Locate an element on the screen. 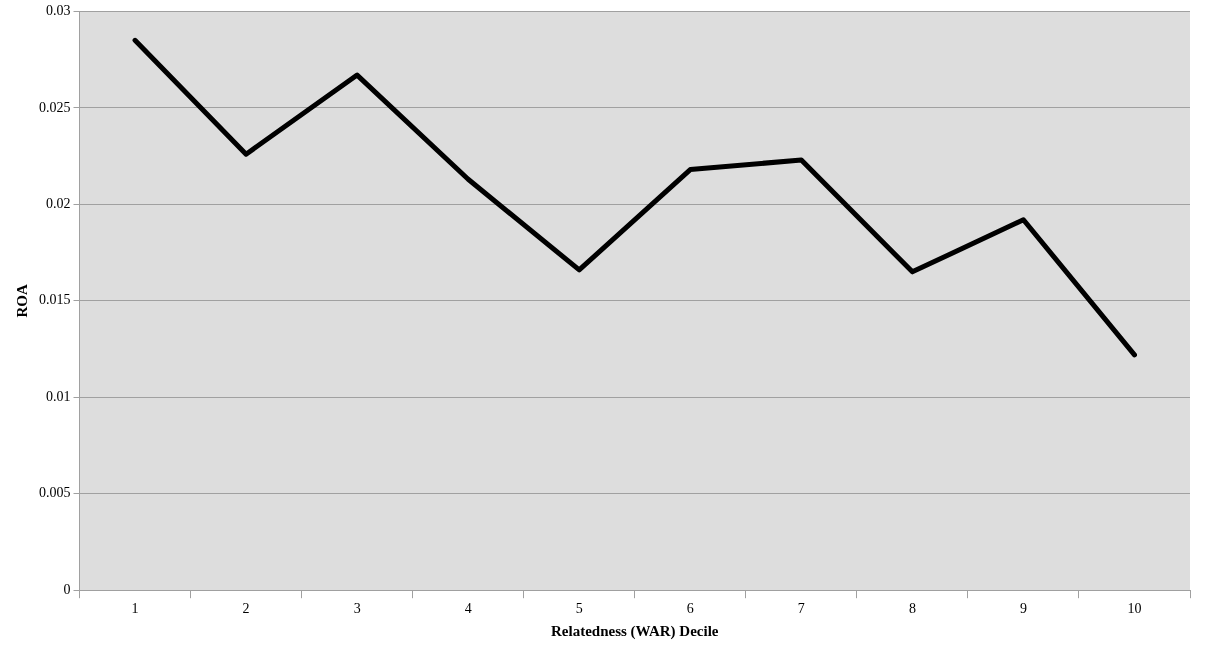  x-tick-label: 10 is located at coordinates (1134, 609).